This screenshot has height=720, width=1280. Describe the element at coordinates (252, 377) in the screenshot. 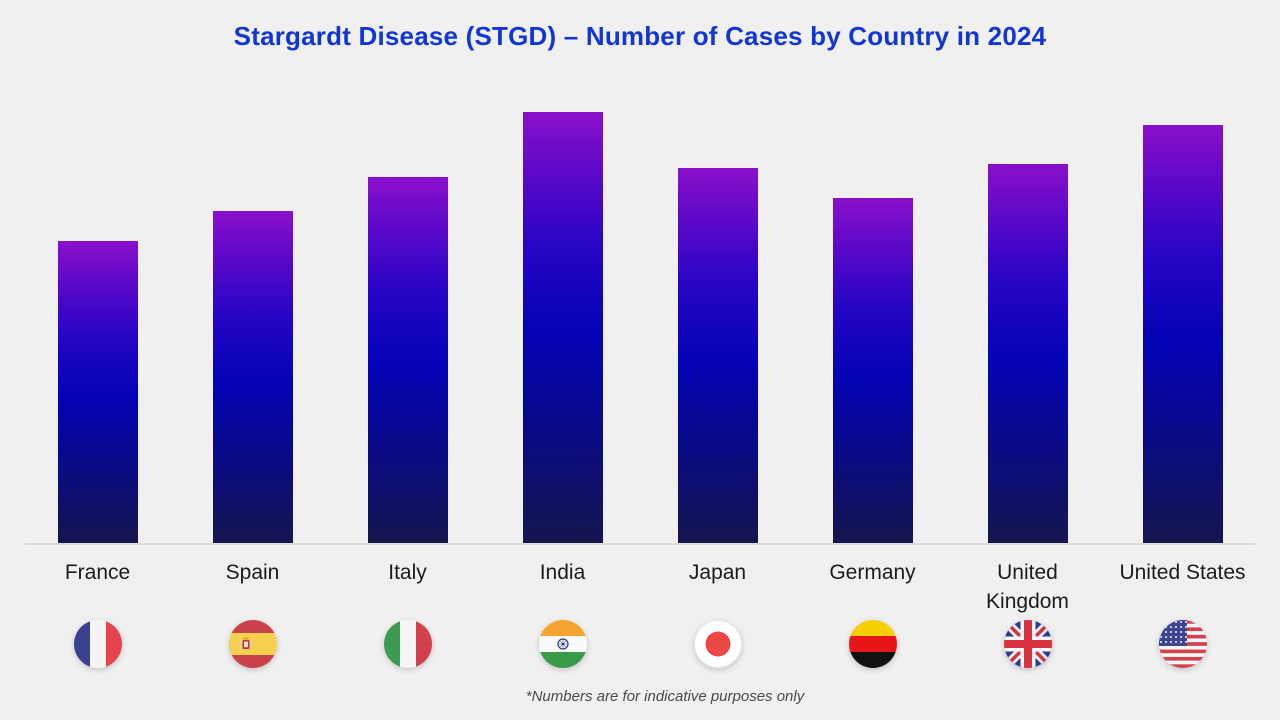

I see `bar-spain` at that location.